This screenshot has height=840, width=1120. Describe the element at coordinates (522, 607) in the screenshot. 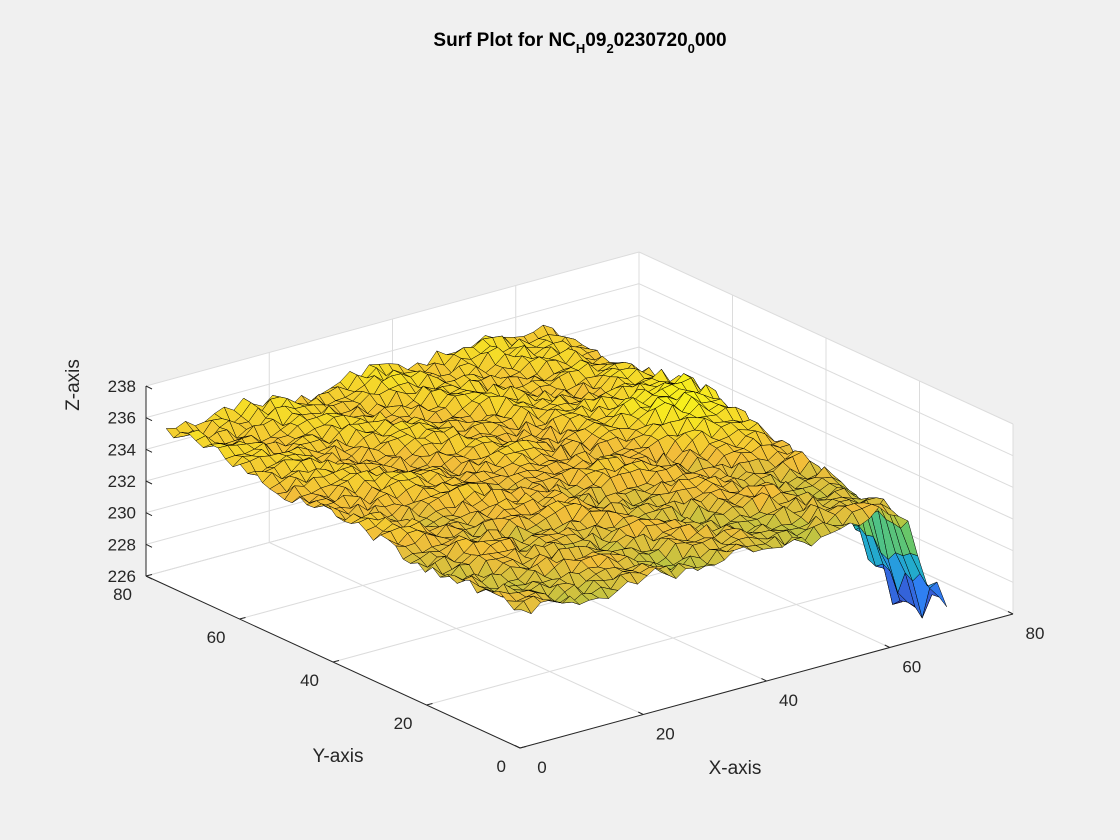

I see `surface-patch` at that location.